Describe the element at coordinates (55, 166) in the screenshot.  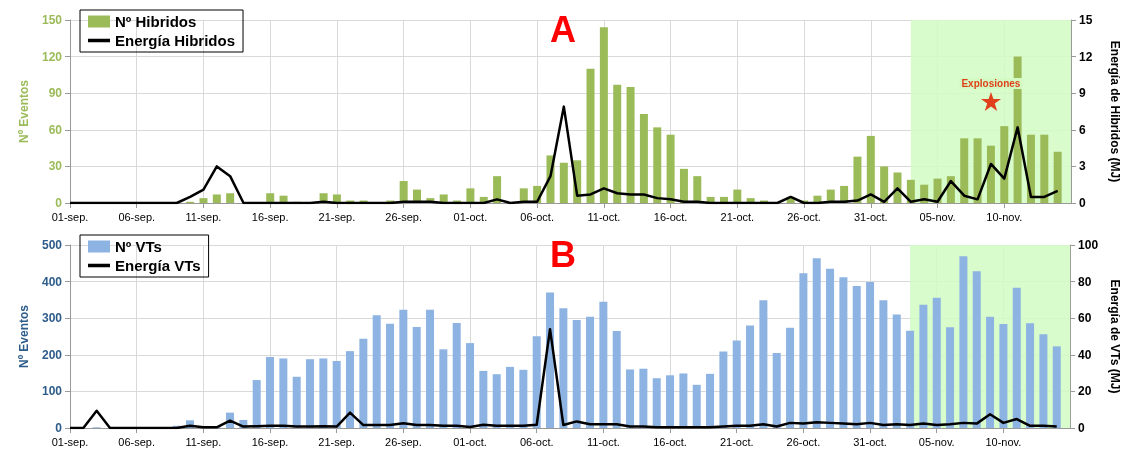
I see `y-tick-label: 30` at that location.